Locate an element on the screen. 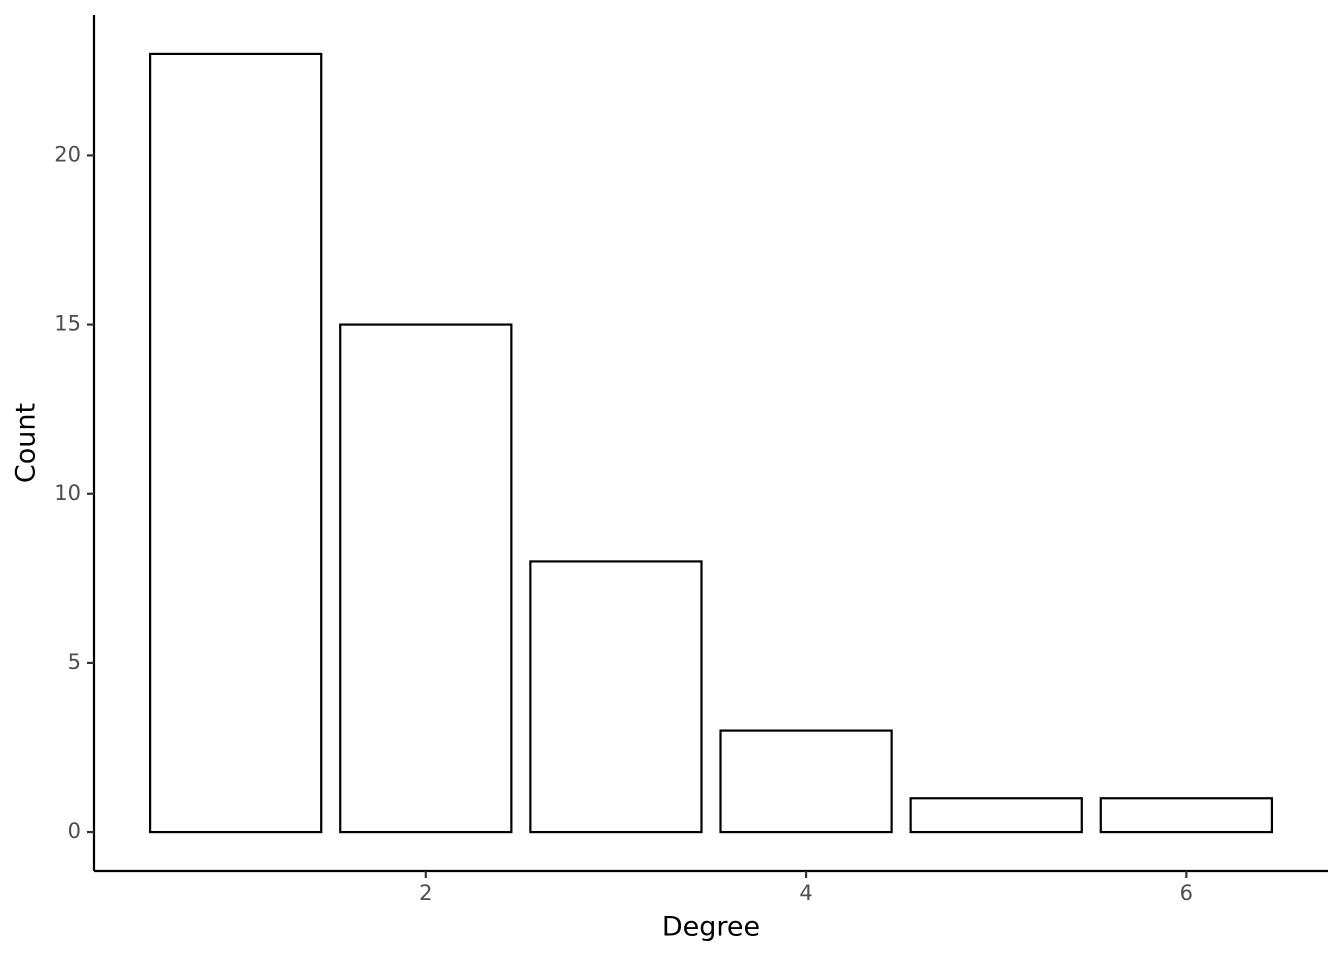  y-axis-title: Count is located at coordinates (26, 443).